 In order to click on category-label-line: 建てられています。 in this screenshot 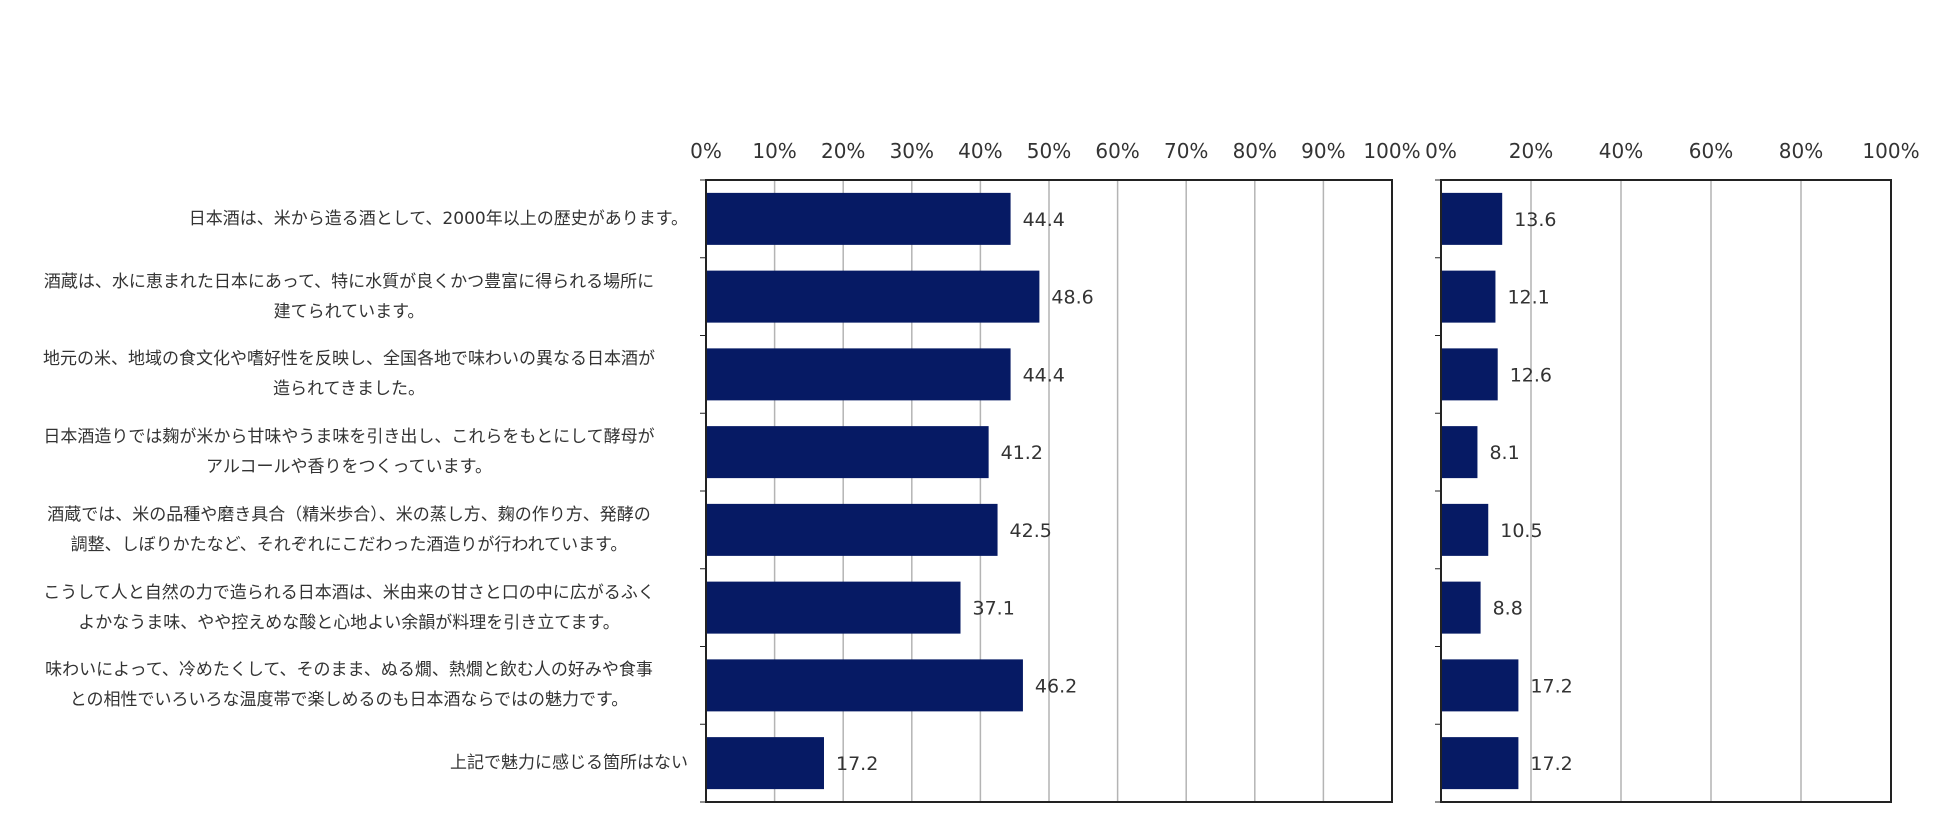, I will do `click(349, 311)`.